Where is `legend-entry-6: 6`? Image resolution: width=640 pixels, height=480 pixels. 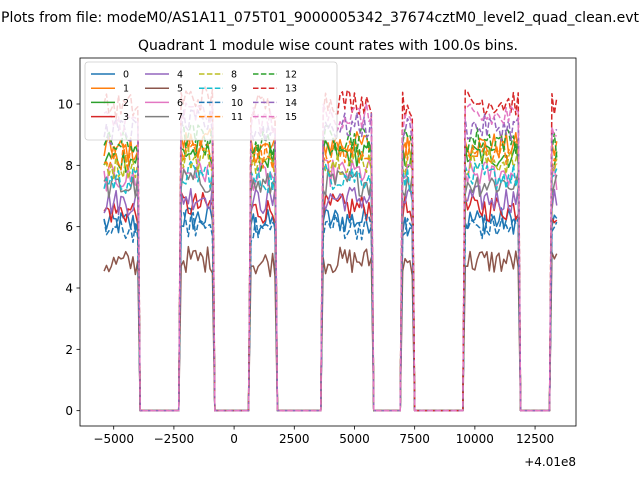 legend-entry-6: 6 is located at coordinates (164, 103).